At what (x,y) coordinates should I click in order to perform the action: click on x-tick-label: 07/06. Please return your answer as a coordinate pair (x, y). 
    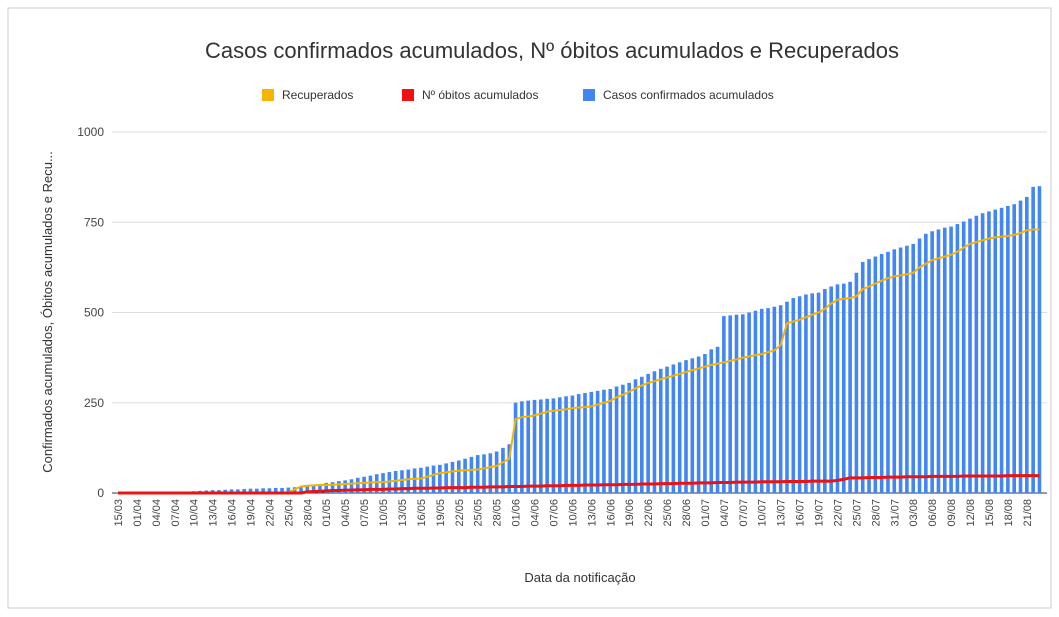
    Looking at the image, I should click on (554, 513).